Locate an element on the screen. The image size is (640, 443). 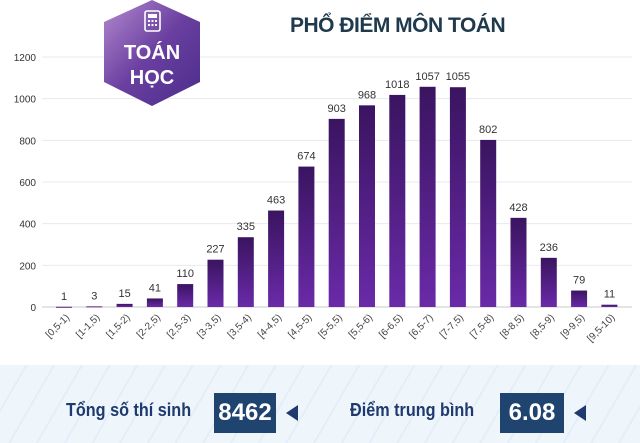
data-label: 1057 is located at coordinates (427, 77).